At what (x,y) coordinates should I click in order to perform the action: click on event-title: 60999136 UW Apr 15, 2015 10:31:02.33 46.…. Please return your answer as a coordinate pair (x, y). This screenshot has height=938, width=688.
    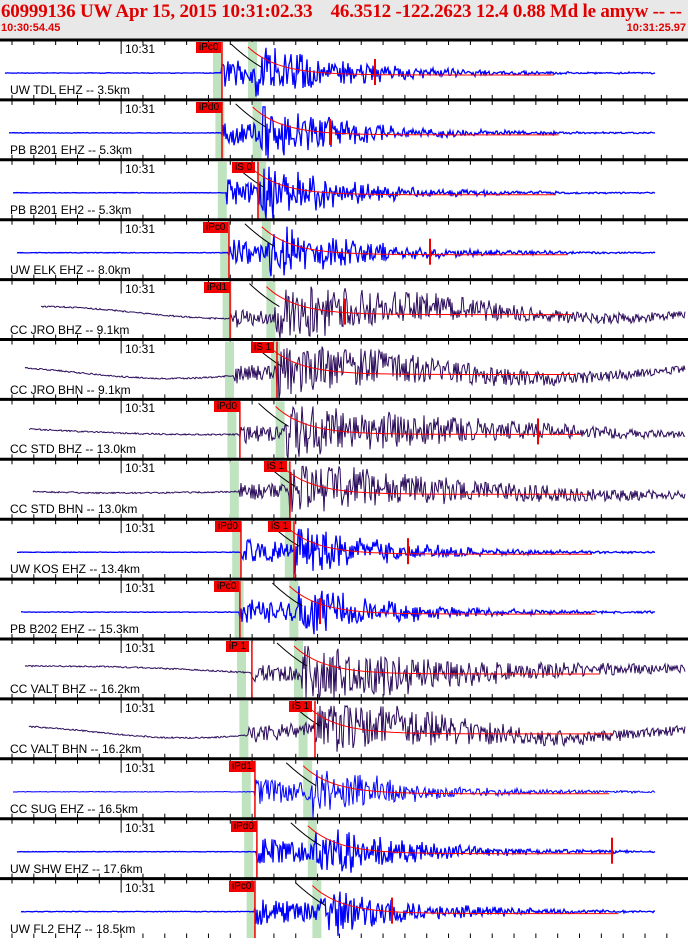
    Looking at the image, I should click on (344, 11).